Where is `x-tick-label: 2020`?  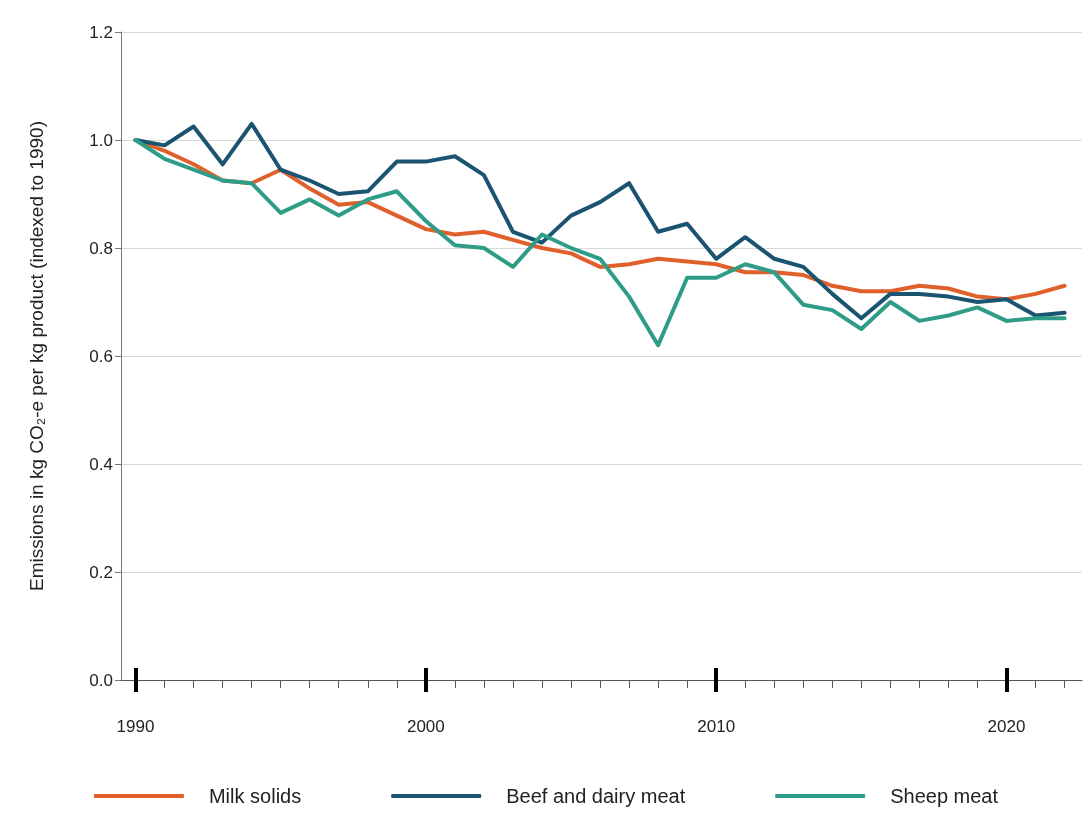
x-tick-label: 2020 is located at coordinates (1006, 726).